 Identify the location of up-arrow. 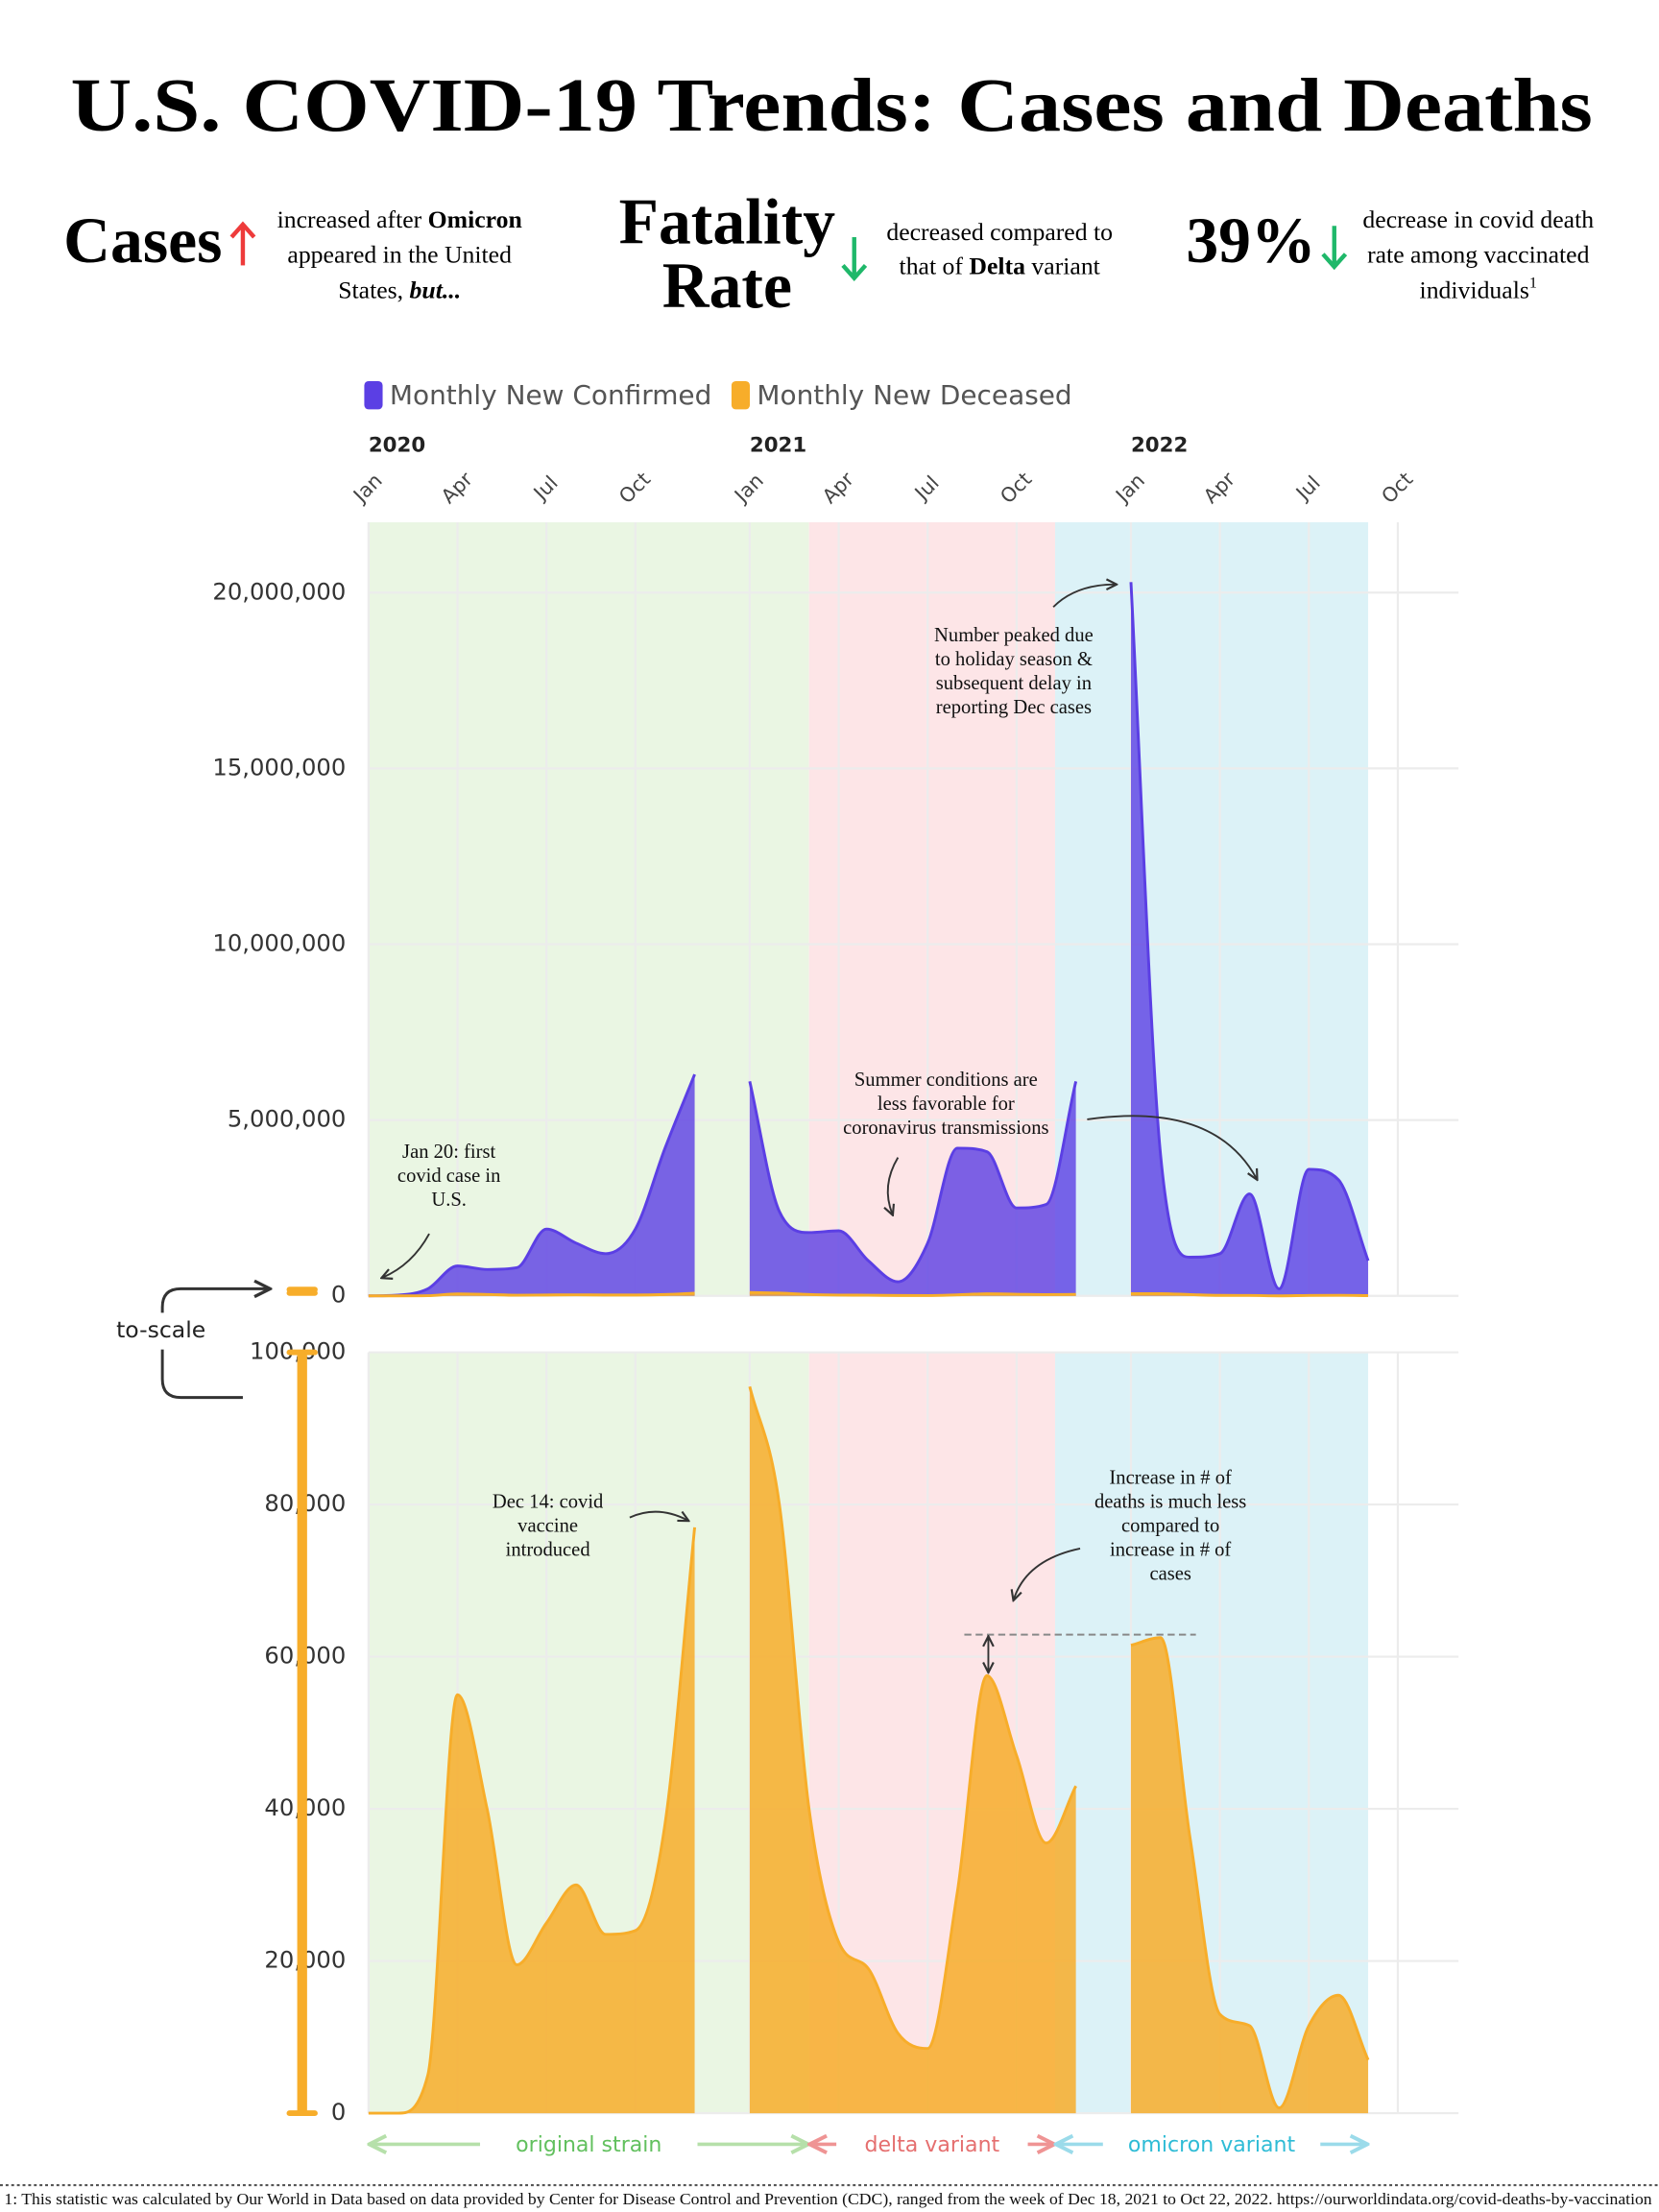
(242, 244).